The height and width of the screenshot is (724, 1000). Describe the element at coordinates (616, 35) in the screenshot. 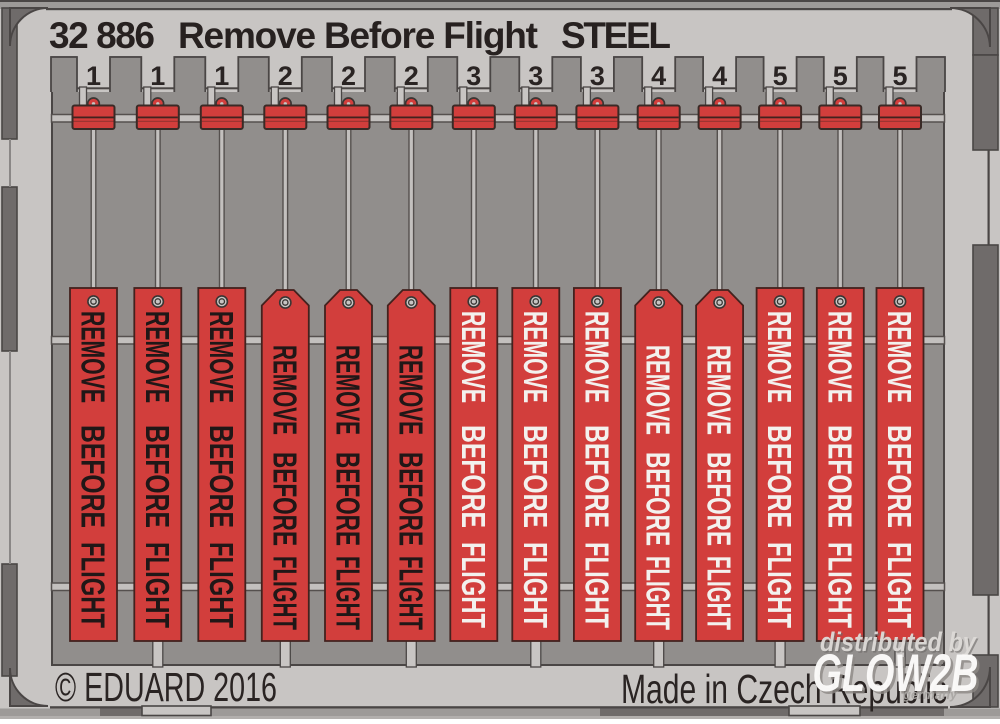

I see `svg-text: STEEL` at that location.